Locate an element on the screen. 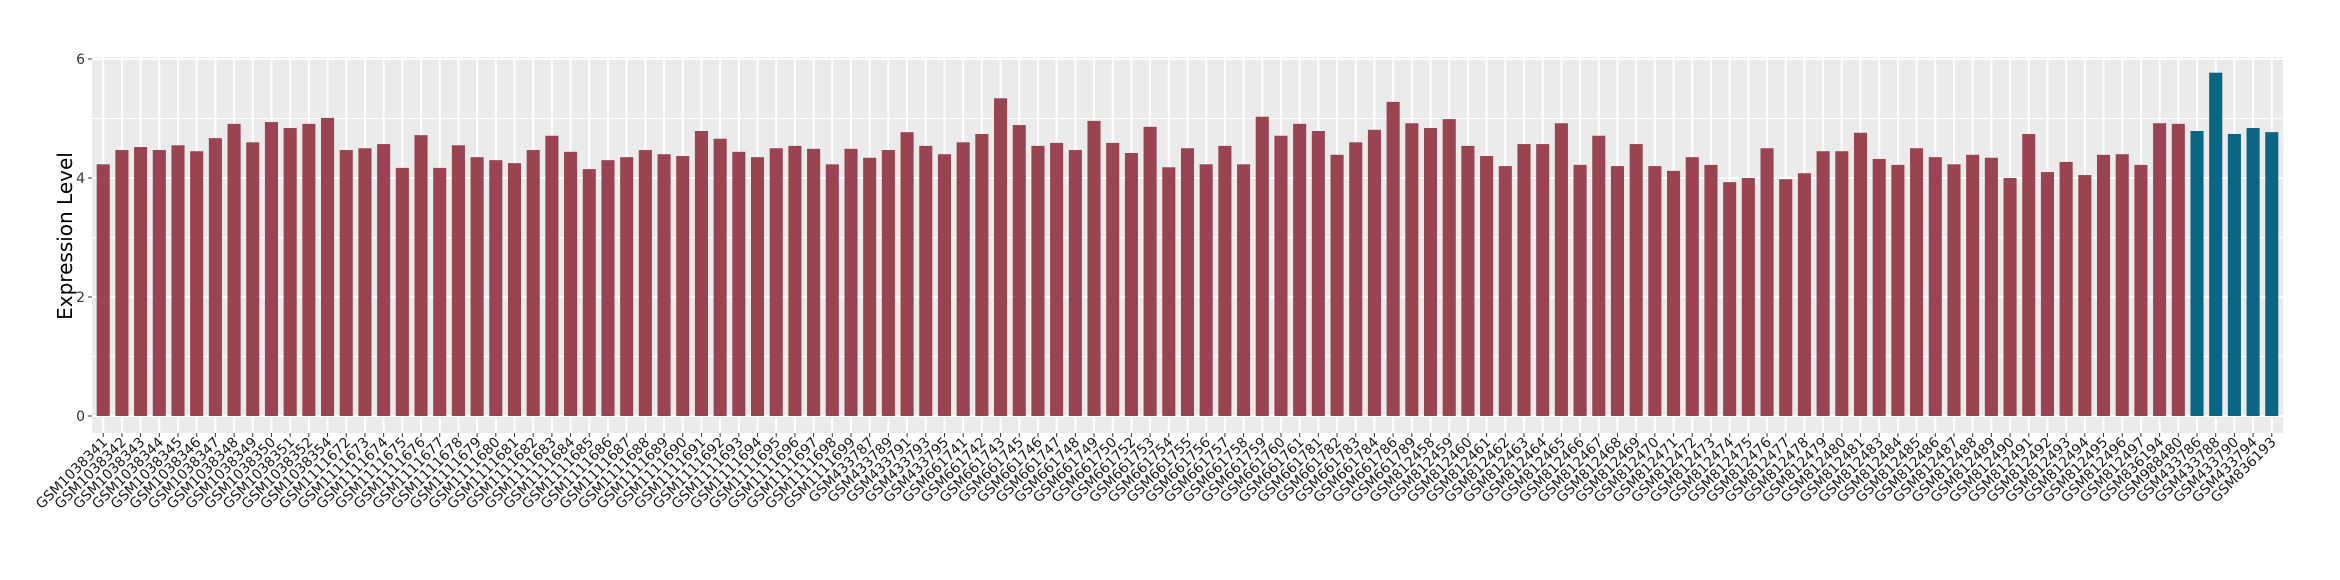  bar-GSM661752 is located at coordinates (1131, 284).